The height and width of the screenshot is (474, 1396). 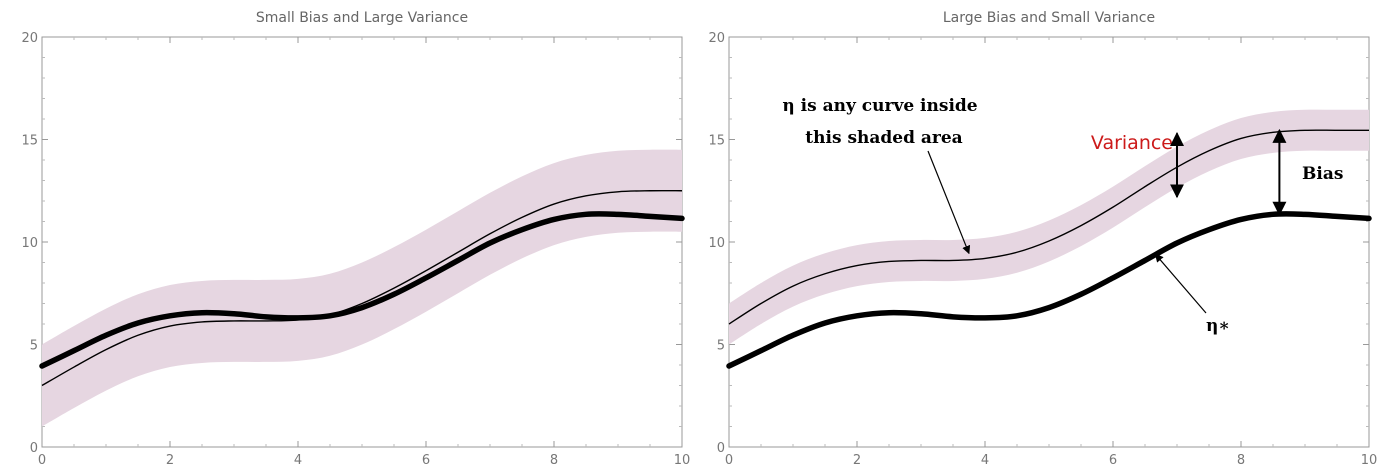 What do you see at coordinates (1218, 326) in the screenshot?
I see `eta-star-label: η∗` at bounding box center [1218, 326].